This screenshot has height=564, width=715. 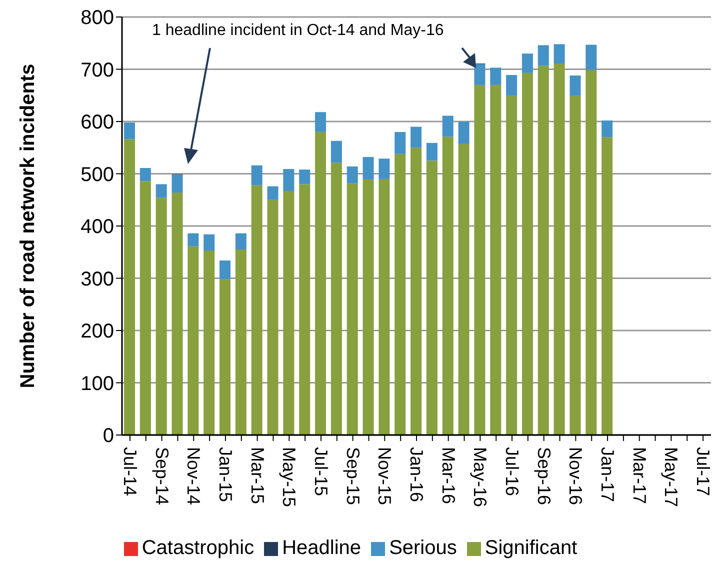 I want to click on y-tick-label: 200, so click(x=97, y=331).